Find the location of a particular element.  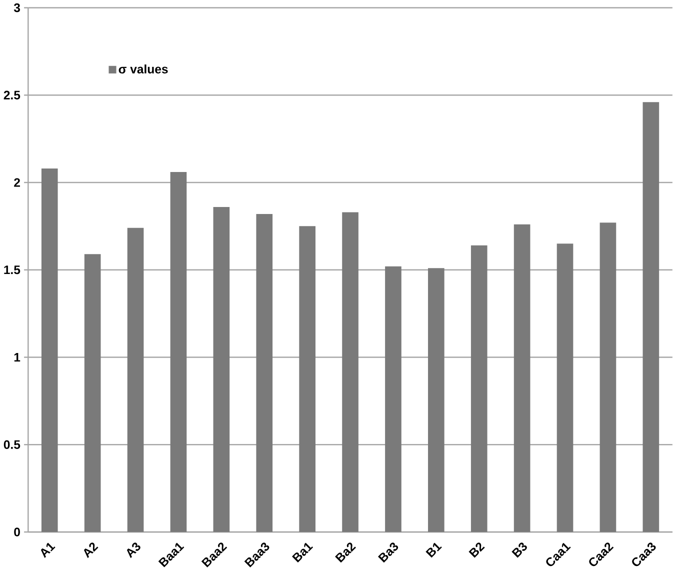

y-tick-label: 1 is located at coordinates (17, 357).